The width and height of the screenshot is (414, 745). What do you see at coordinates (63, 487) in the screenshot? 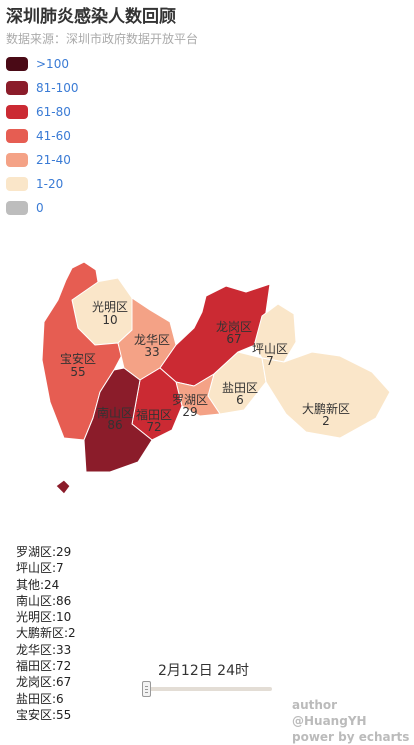
I see `island-neilingding` at bounding box center [63, 487].